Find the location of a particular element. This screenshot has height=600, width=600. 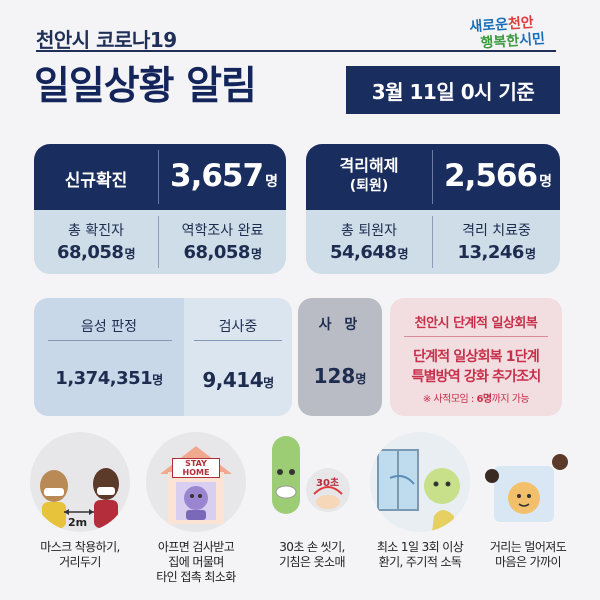

caption-heart: 거리는 멀어져도 마음은 가까이 is located at coordinates (528, 555).